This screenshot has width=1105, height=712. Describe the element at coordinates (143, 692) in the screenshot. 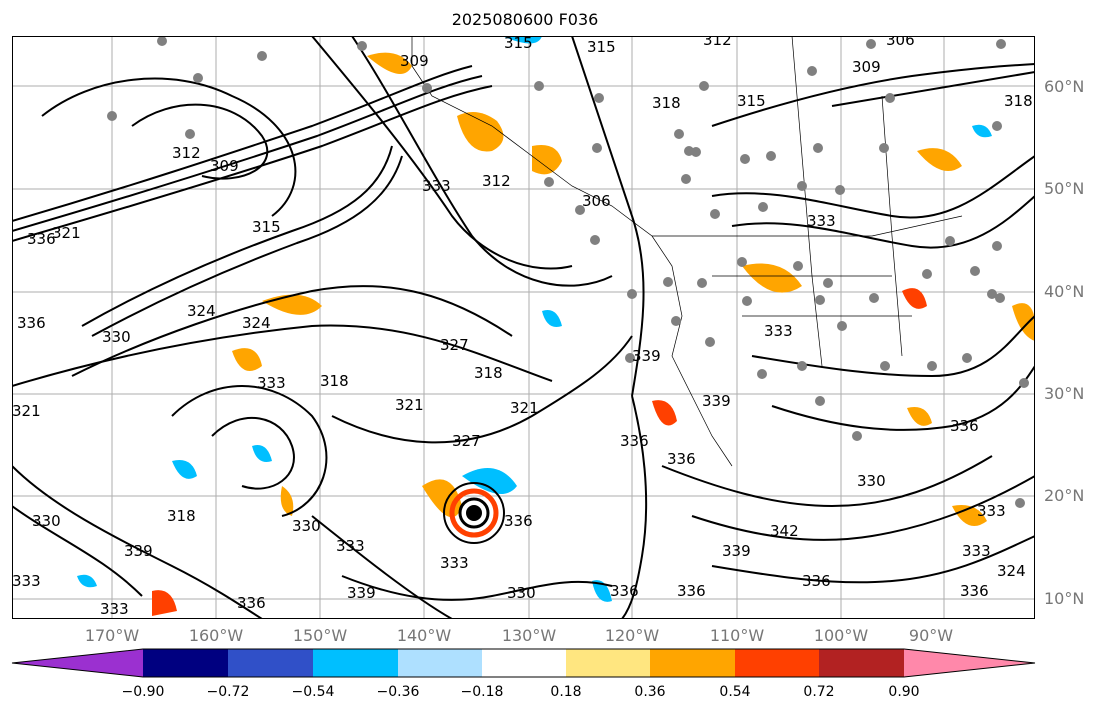

I see `colorbar-tick-label: −0.90` at that location.